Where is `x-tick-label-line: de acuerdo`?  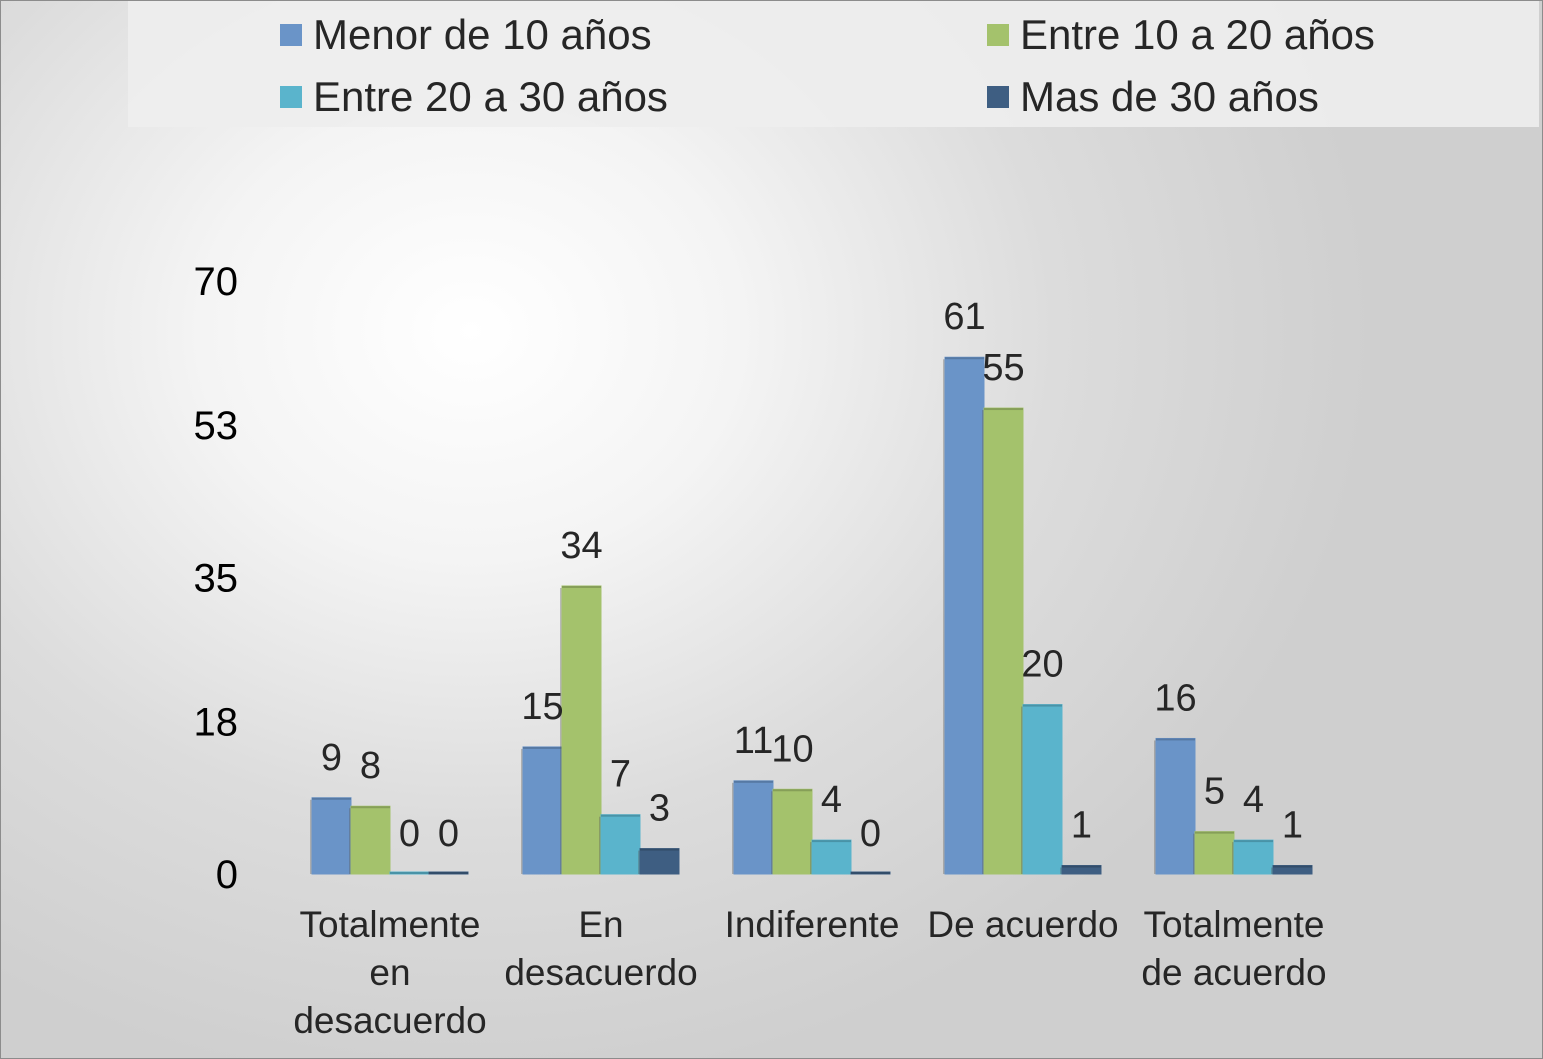
x-tick-label-line: de acuerdo is located at coordinates (1233, 972).